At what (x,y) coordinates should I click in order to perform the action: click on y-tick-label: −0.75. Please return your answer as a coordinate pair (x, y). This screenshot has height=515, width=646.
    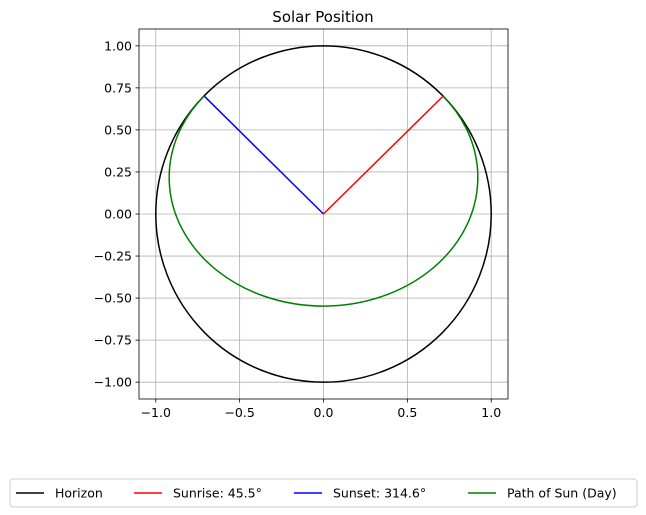
    Looking at the image, I should click on (113, 340).